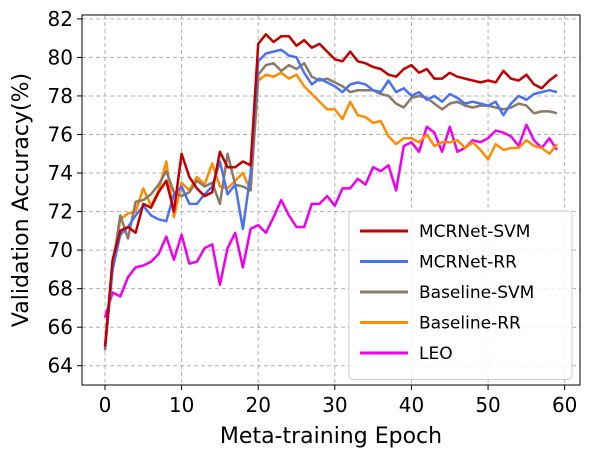  Describe the element at coordinates (487, 405) in the screenshot. I see `x-tick-label: 50` at that location.